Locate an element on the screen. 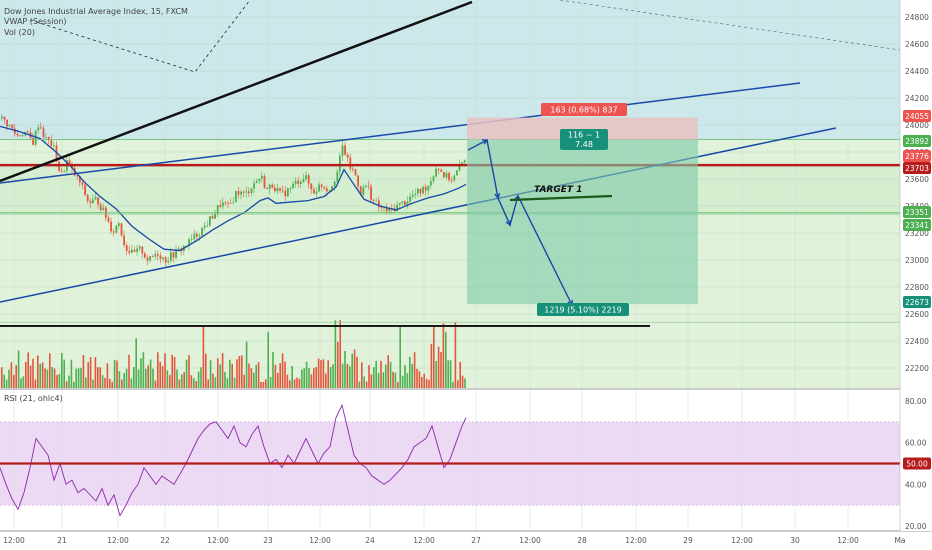 This screenshot has height=550, width=932. time-tick-label: 23 is located at coordinates (268, 540).